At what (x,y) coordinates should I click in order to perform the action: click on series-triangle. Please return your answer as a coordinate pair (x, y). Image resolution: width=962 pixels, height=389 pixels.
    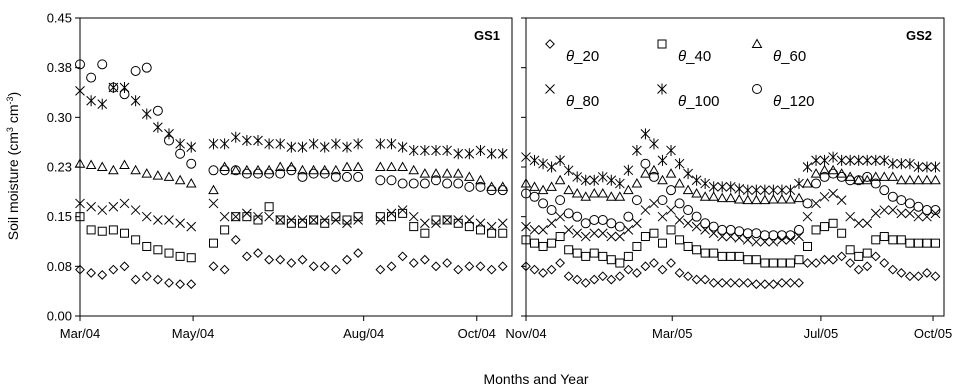
    Looking at the image, I should click on (291, 176).